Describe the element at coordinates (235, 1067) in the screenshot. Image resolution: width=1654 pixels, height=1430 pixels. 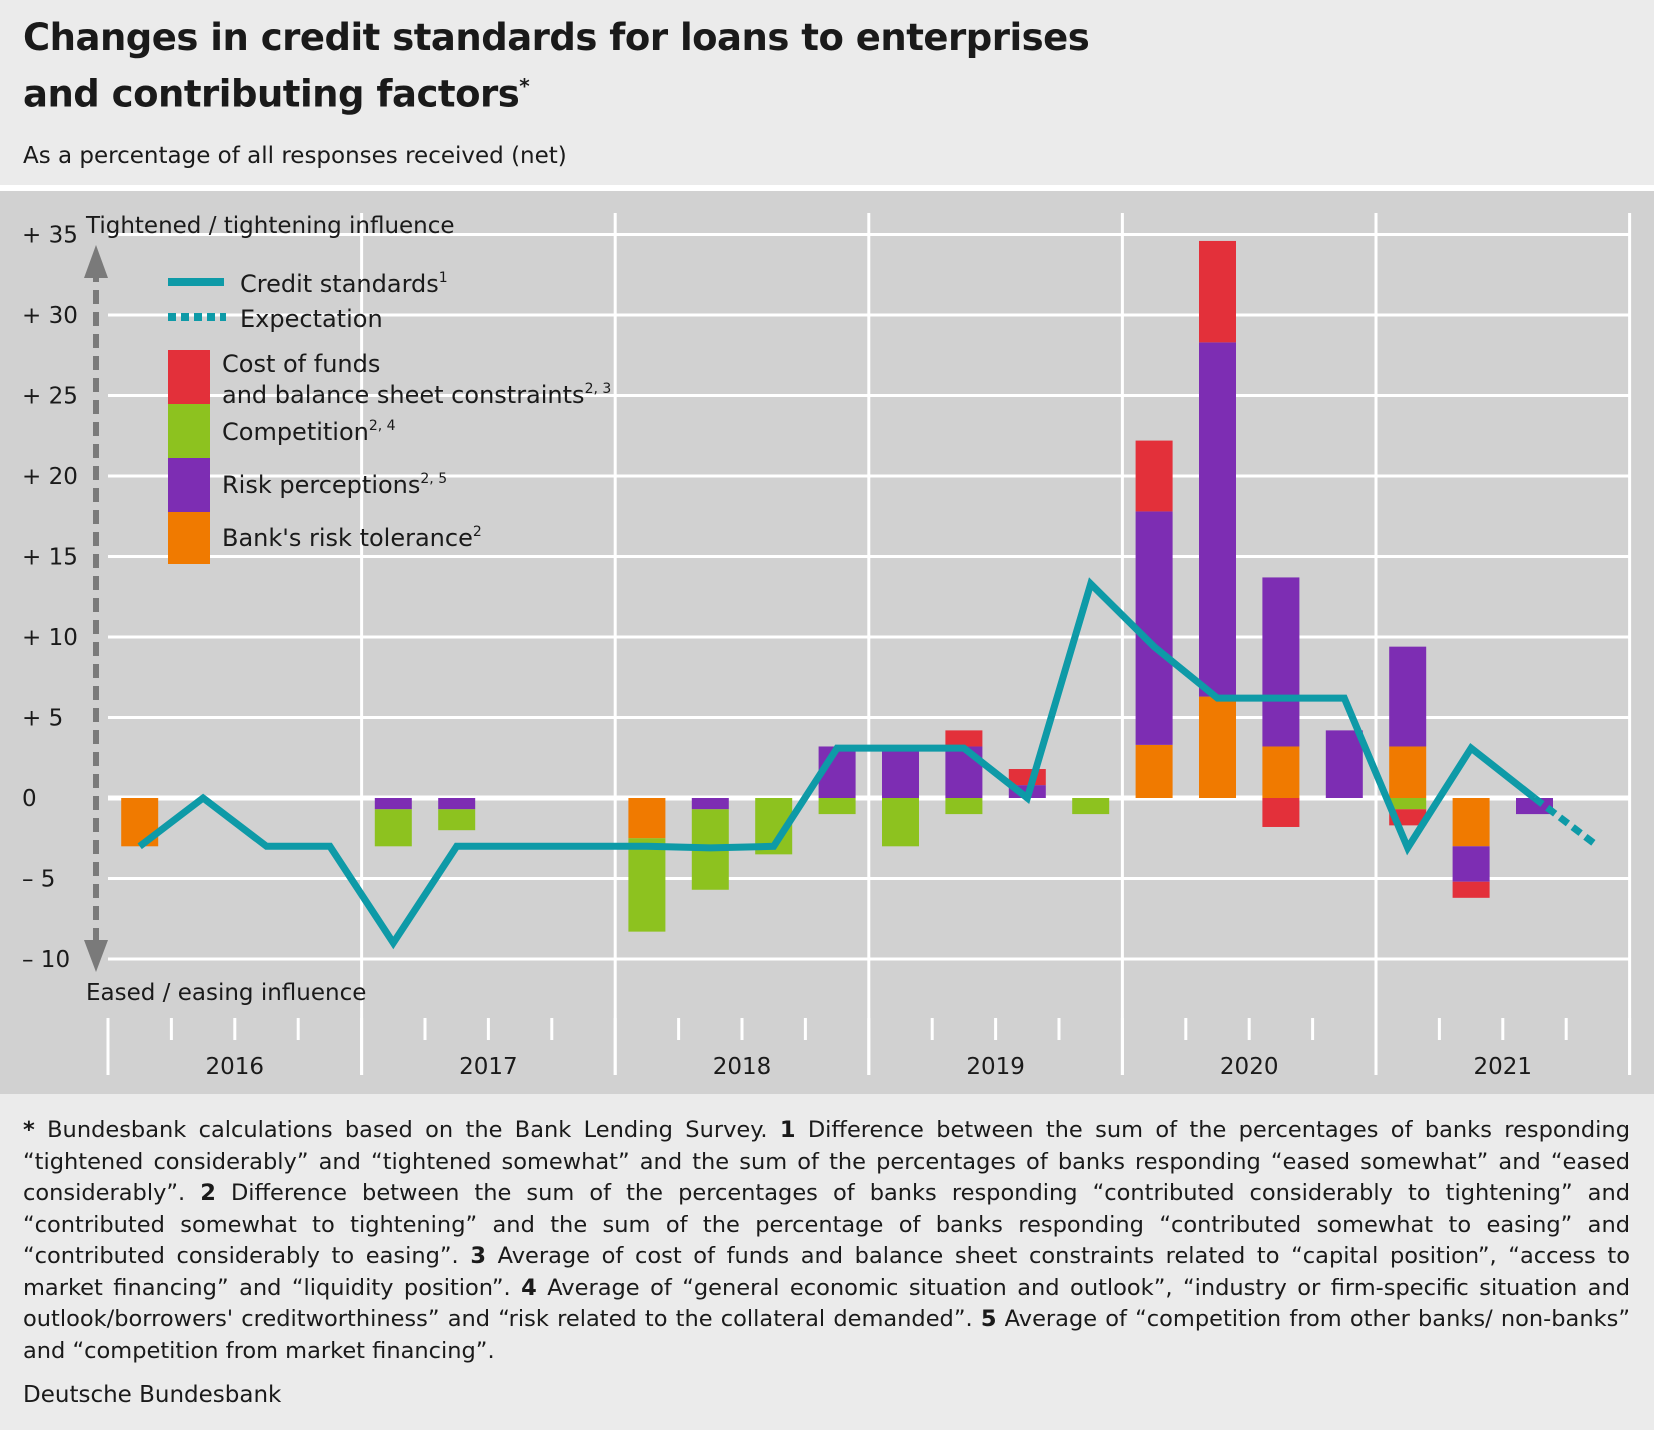
I see `x-year-label: 2016` at that location.